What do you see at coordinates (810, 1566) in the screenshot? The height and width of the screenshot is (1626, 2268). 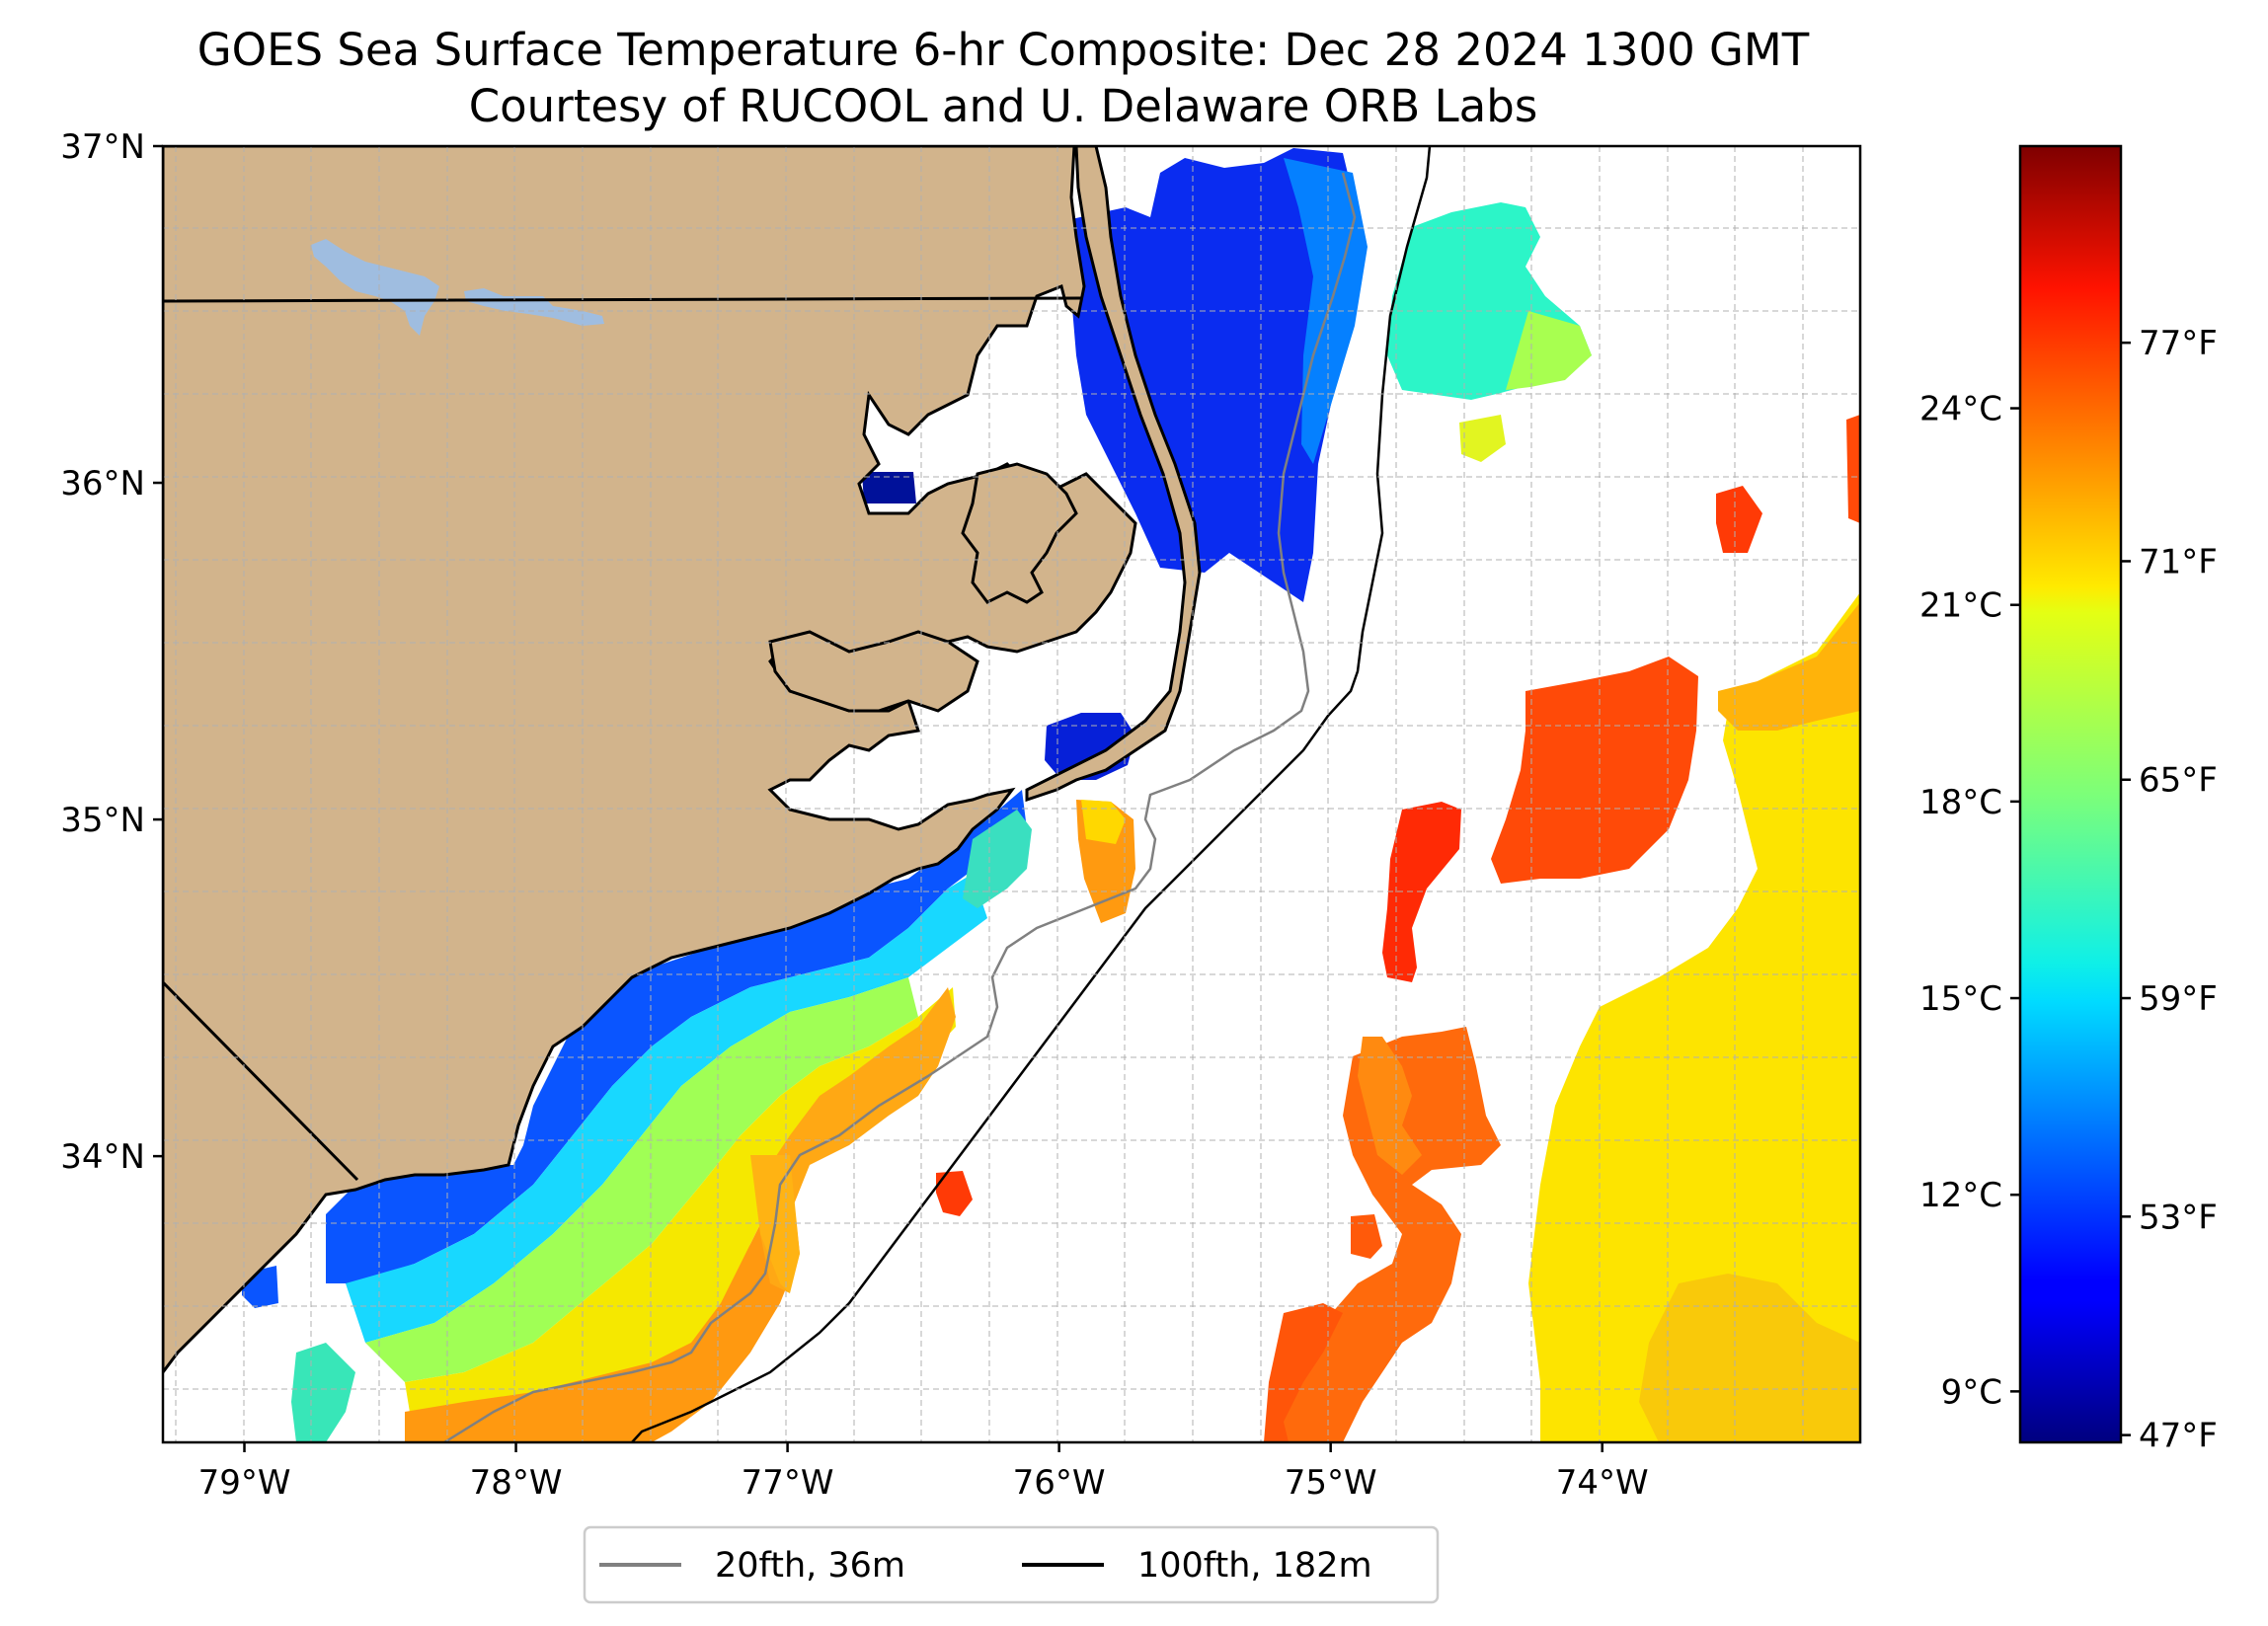 I see `legend-label-20fth: 20fth, 36m` at bounding box center [810, 1566].